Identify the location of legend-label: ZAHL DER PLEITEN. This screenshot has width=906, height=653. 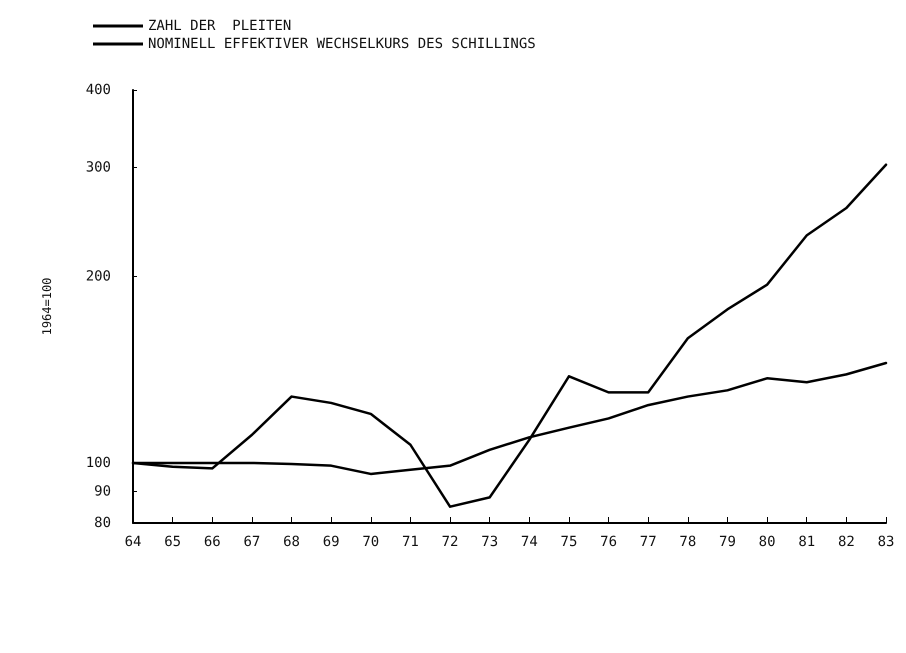
(220, 26).